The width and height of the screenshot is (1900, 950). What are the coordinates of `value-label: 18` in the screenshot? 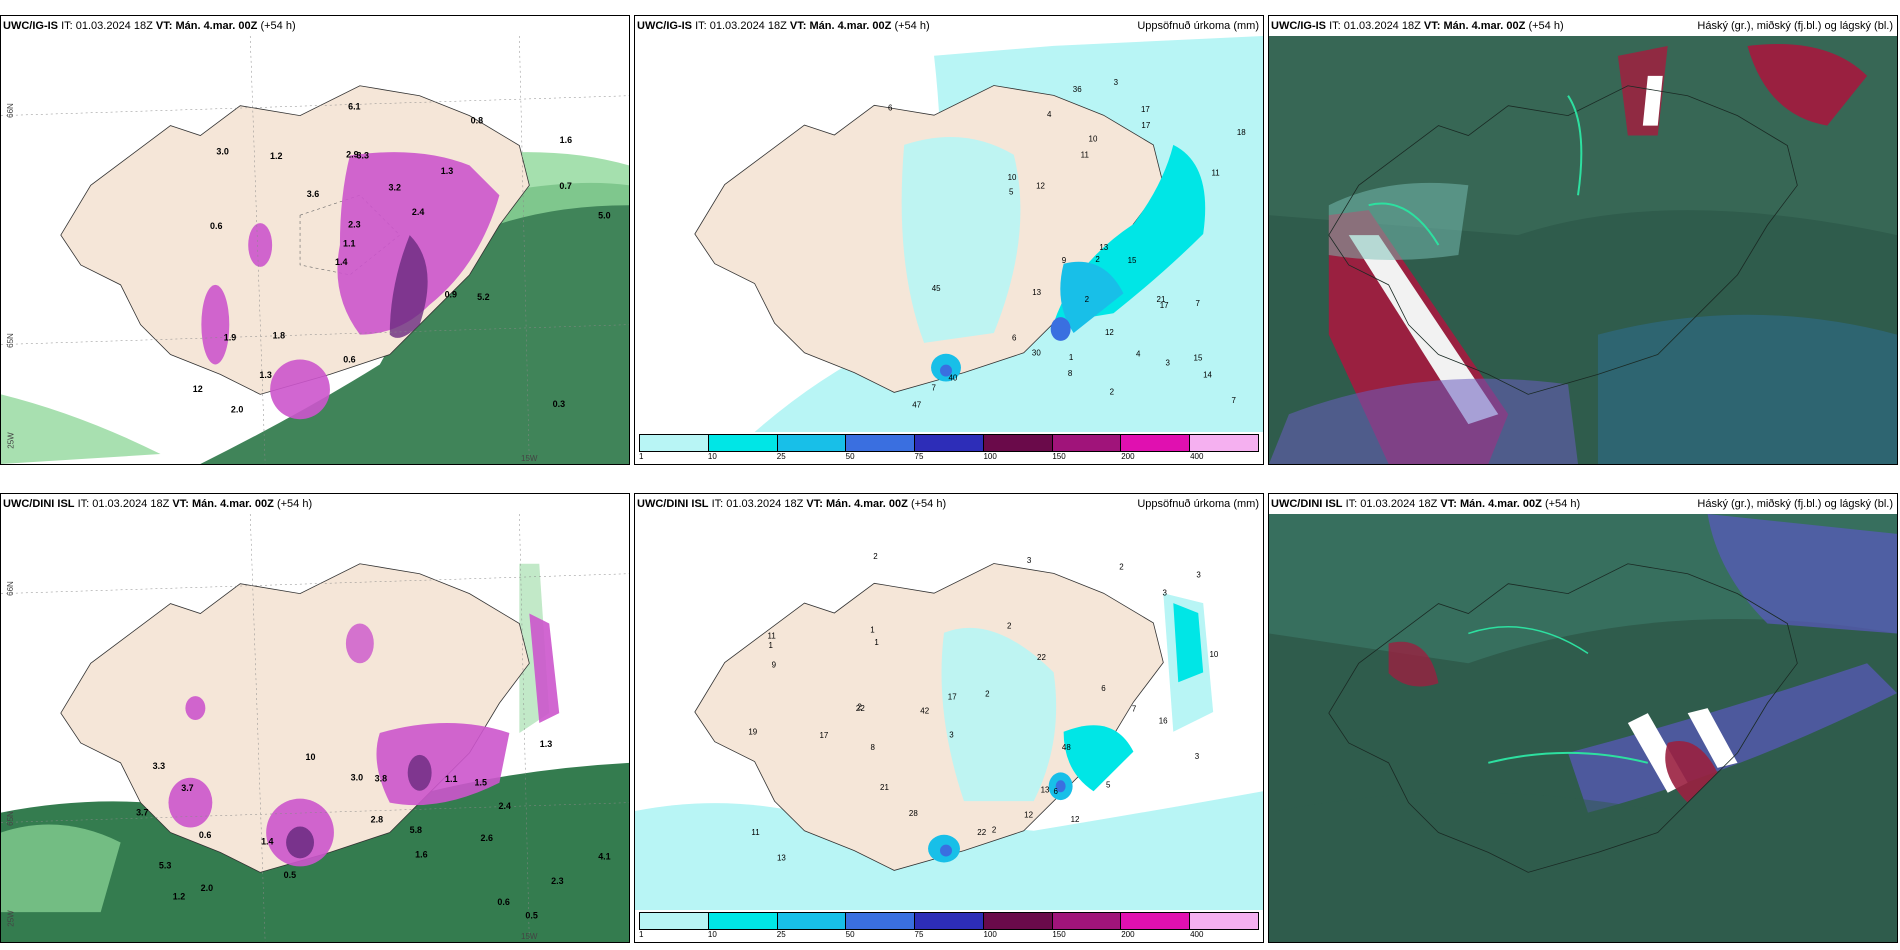 It's located at (1241, 132).